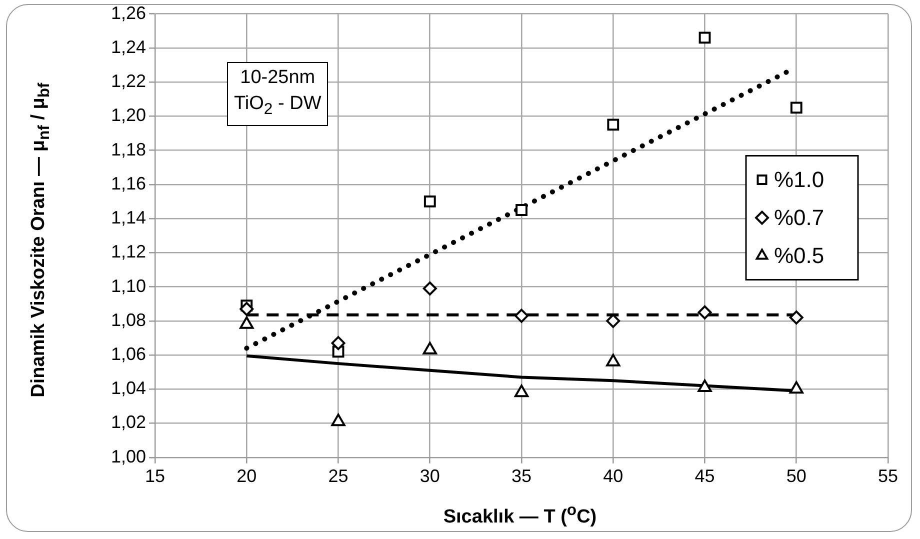 The image size is (920, 539). Describe the element at coordinates (522, 476) in the screenshot. I see `x-tick-label: 35` at that location.